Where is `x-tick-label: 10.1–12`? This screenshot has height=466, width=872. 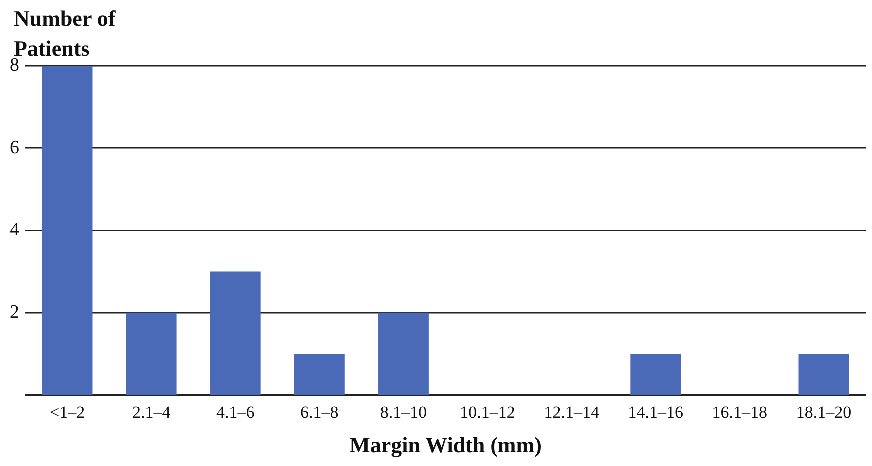 x-tick-label: 10.1–12 is located at coordinates (488, 412).